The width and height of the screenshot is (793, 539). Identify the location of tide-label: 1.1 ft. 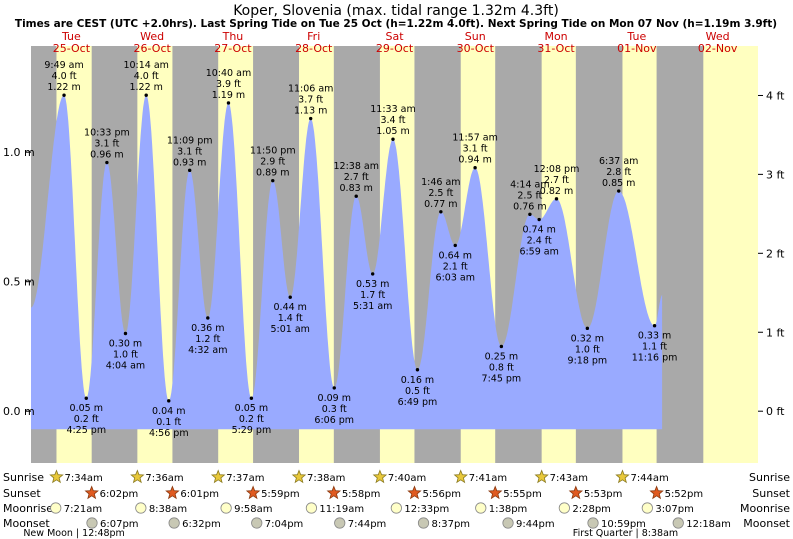
(654, 347).